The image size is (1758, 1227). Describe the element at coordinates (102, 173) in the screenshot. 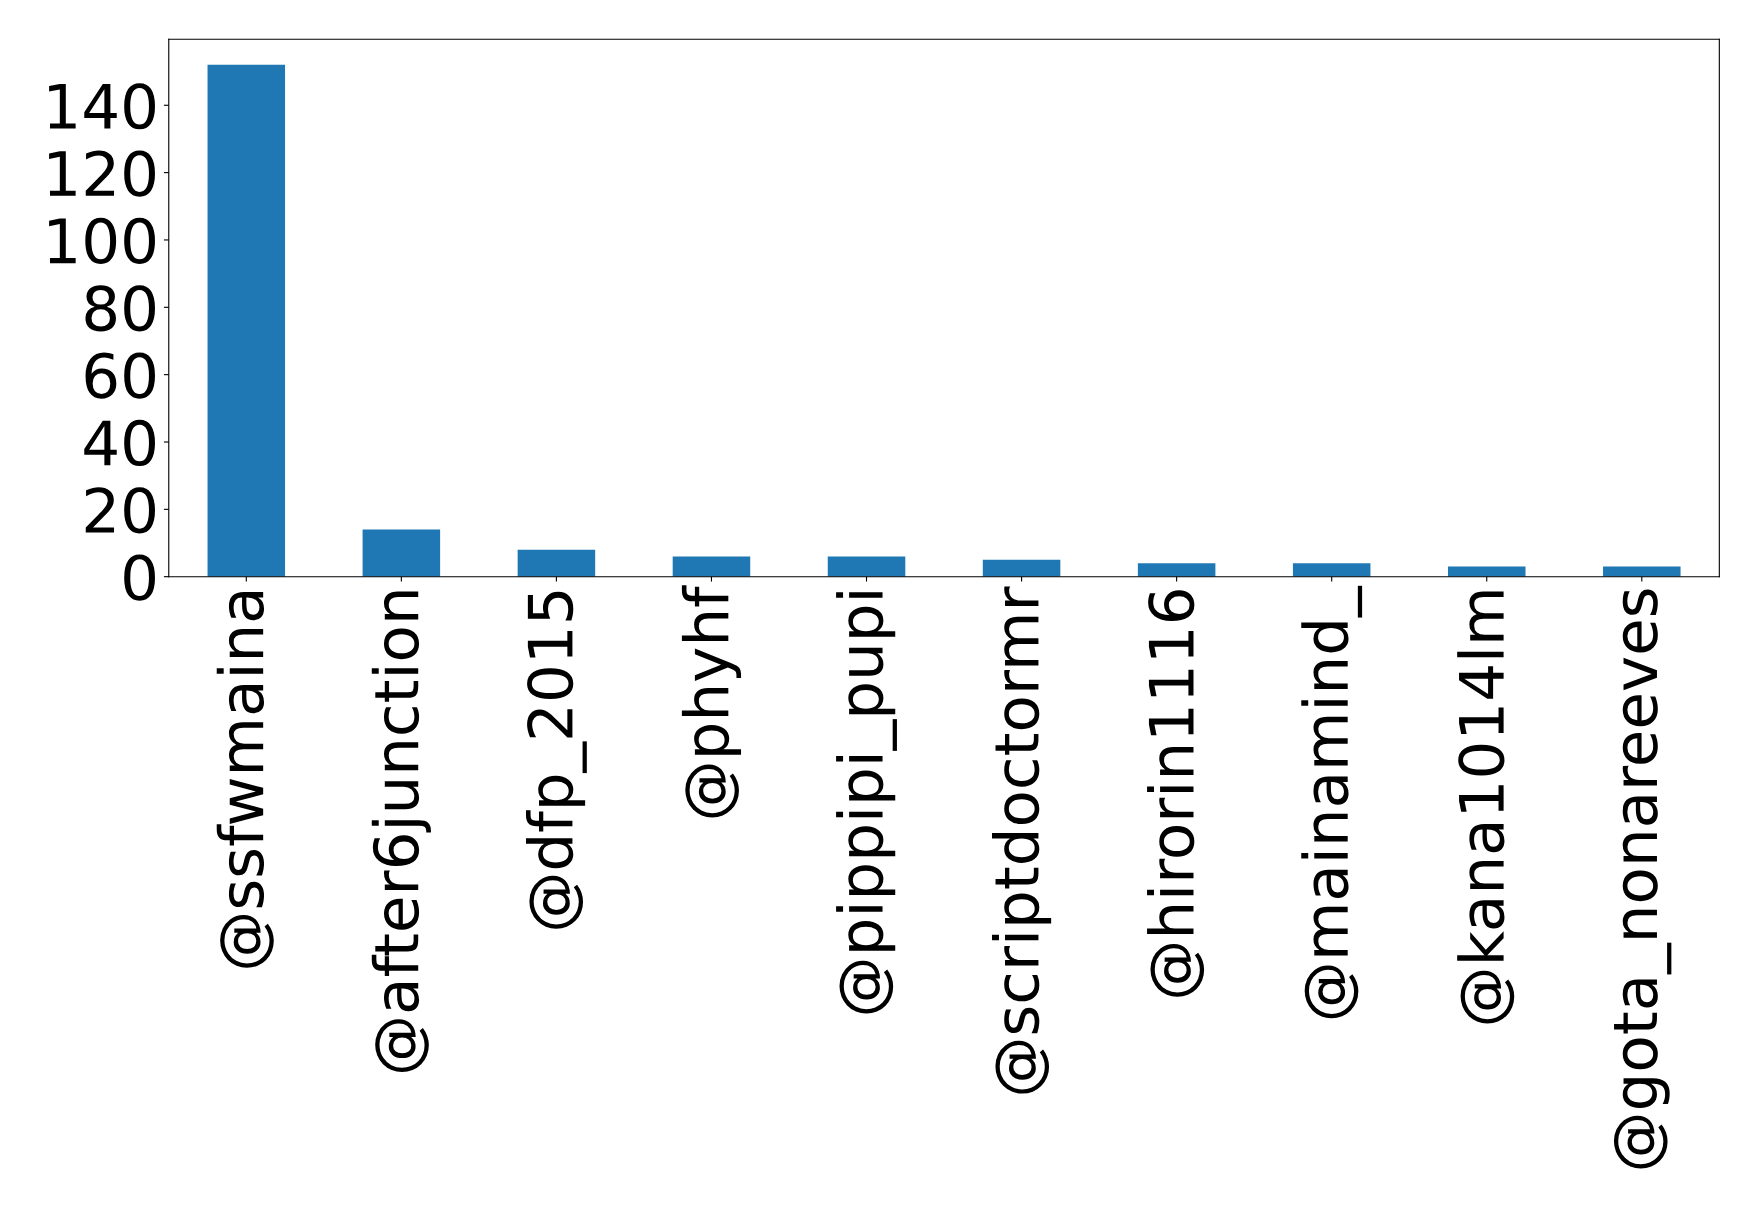

I see `y-tick-label: 120` at that location.